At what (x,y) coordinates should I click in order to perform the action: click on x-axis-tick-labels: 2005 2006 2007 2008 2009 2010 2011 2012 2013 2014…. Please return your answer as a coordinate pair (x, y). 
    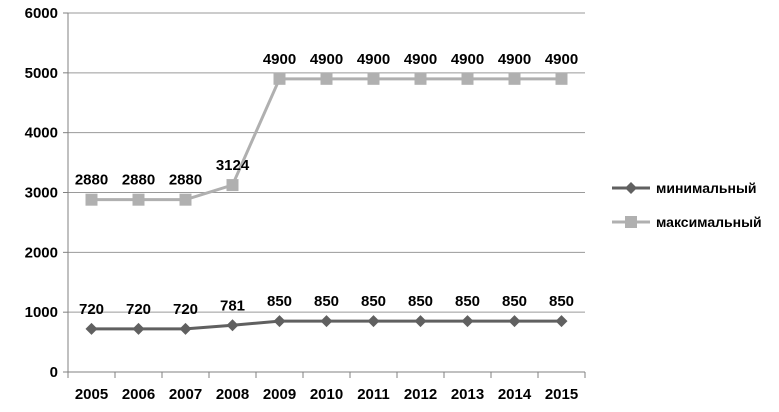
    Looking at the image, I should click on (326, 394).